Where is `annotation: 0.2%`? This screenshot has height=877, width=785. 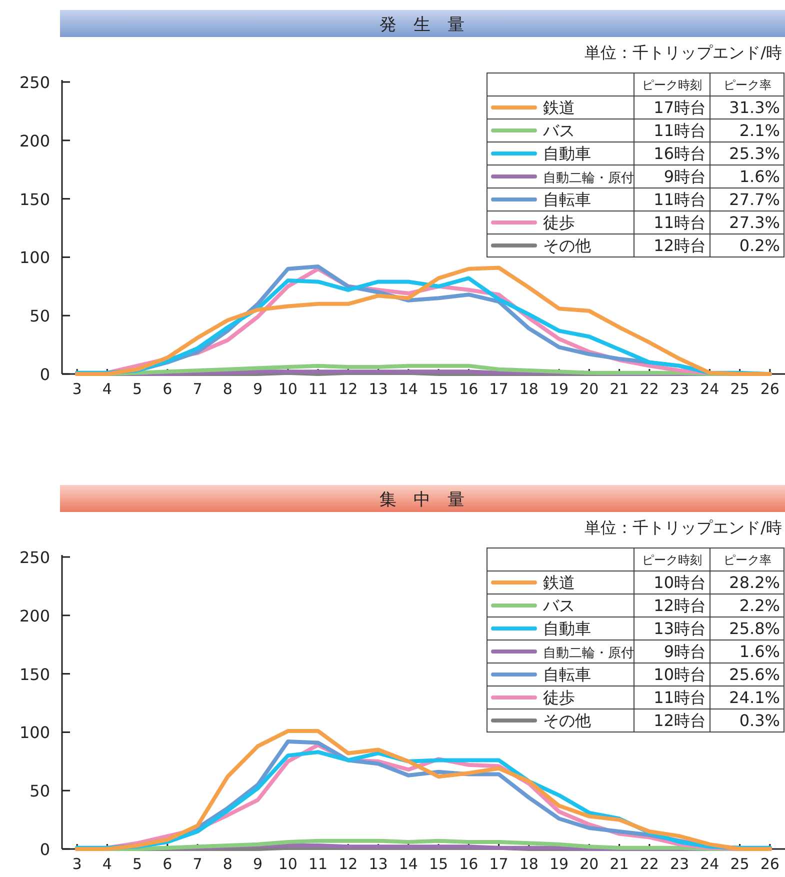 annotation: 0.2% is located at coordinates (759, 245).